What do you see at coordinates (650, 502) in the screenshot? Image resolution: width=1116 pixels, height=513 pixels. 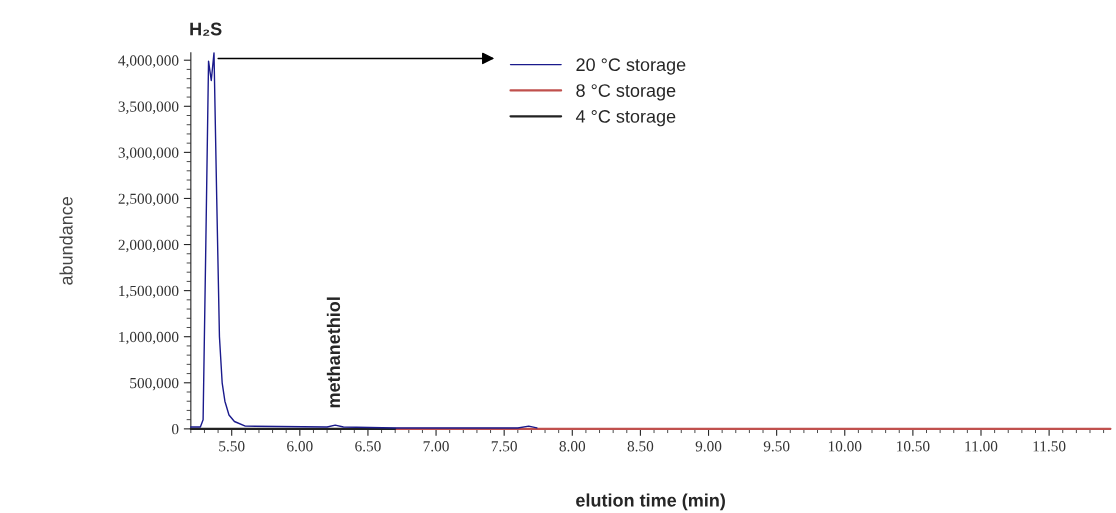 I see `x-axis-title: elution time (min)` at bounding box center [650, 502].